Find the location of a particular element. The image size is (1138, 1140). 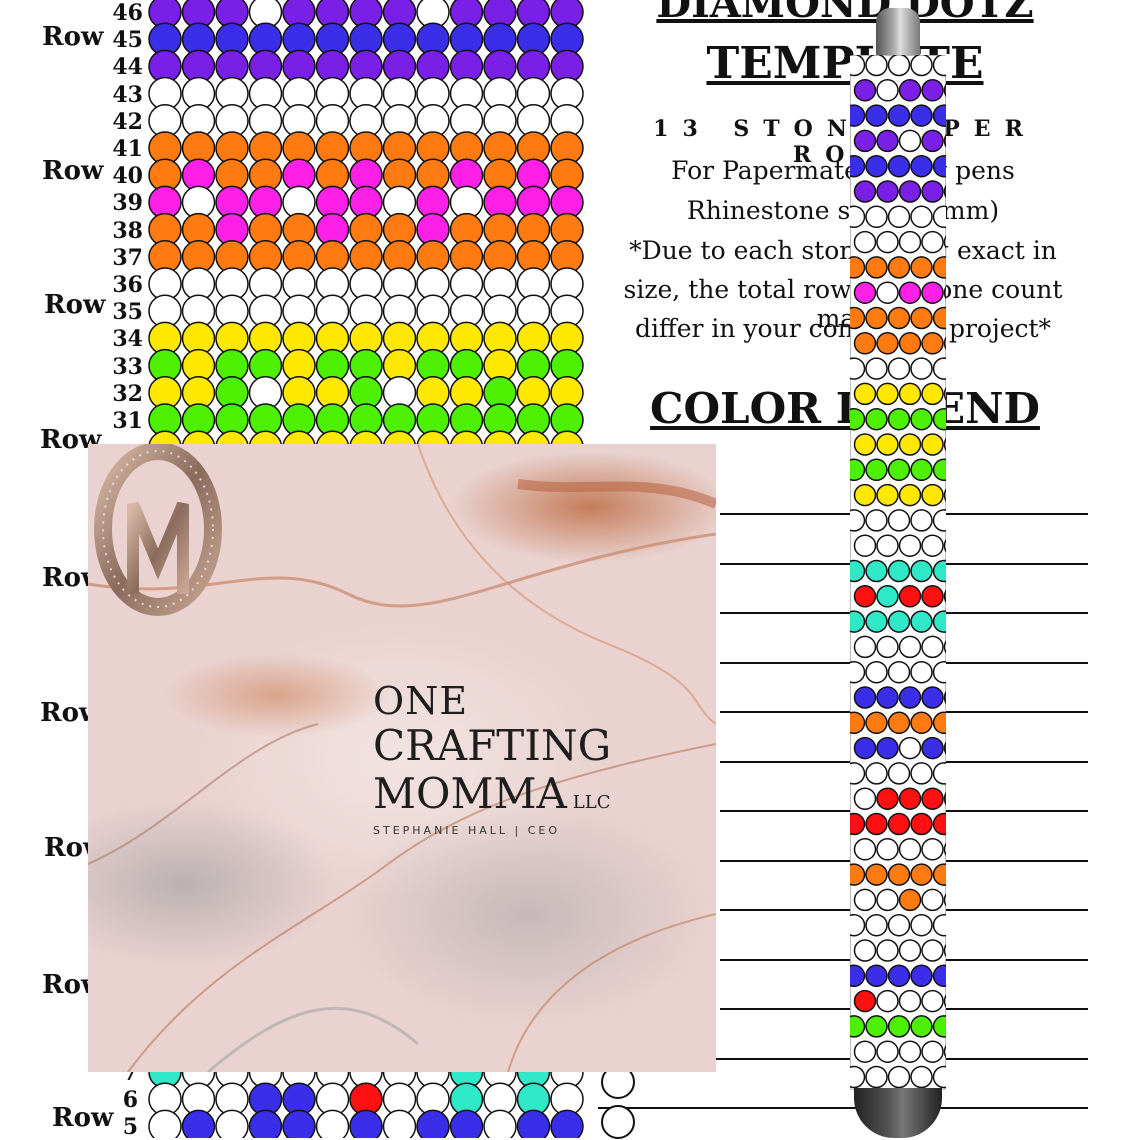

row-number: 38 is located at coordinates (127, 230).